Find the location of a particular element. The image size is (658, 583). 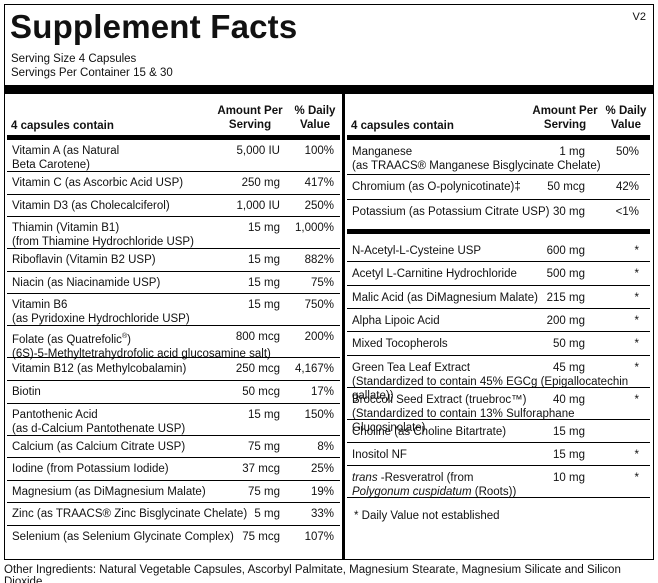

daily-value: 17% is located at coordinates (322, 392).